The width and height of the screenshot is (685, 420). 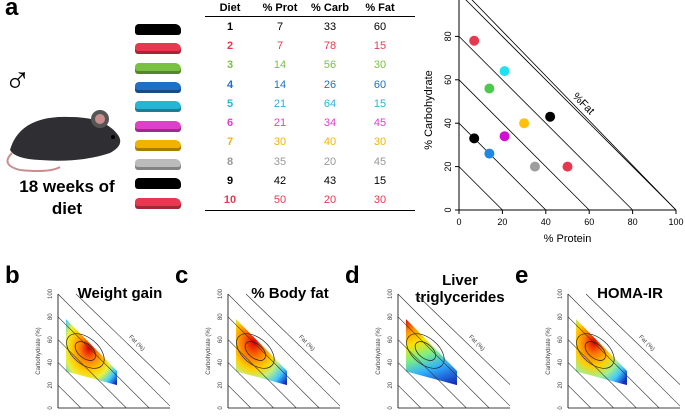 I want to click on surface-title: HOMA-IR, so click(x=630, y=293).